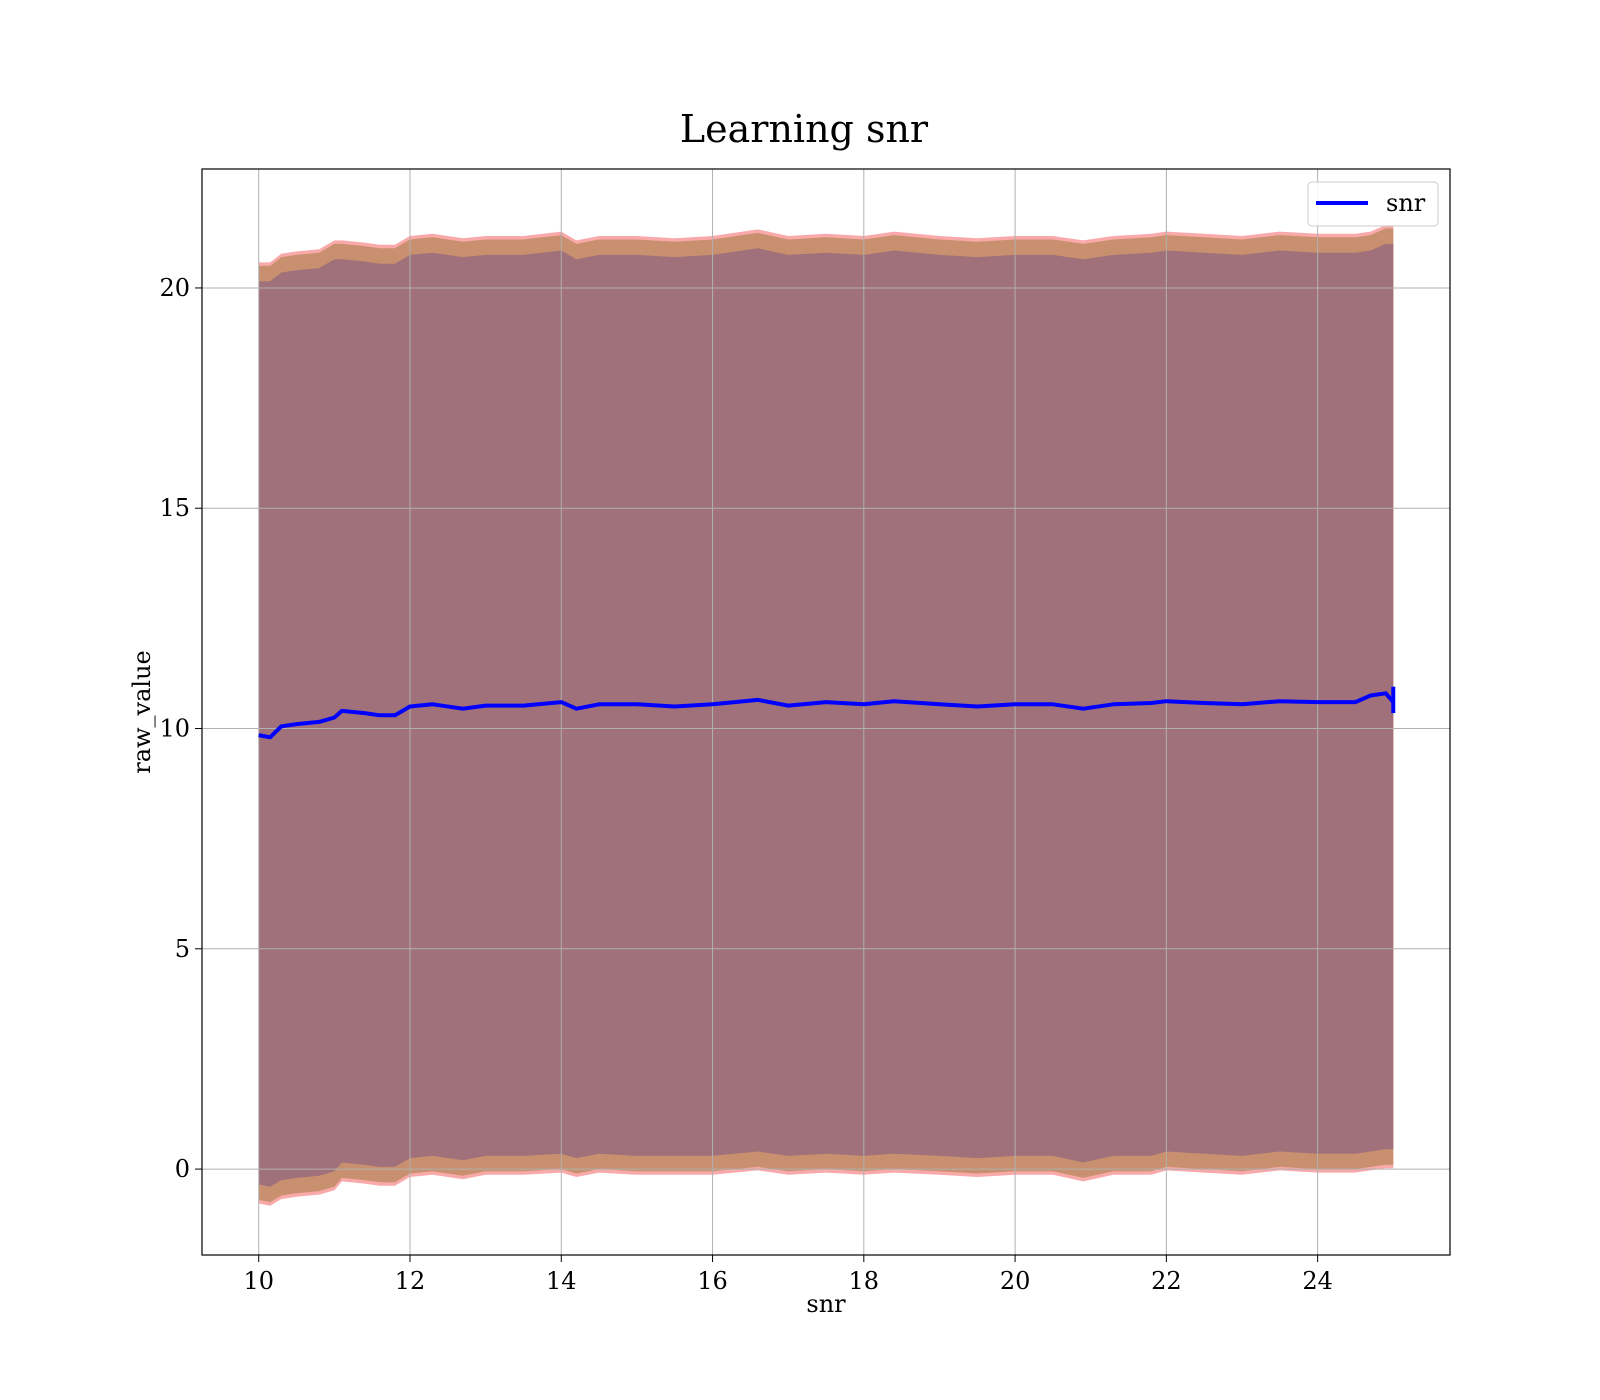 The height and width of the screenshot is (1400, 1600). I want to click on chart-title: Learning snr, so click(804, 129).